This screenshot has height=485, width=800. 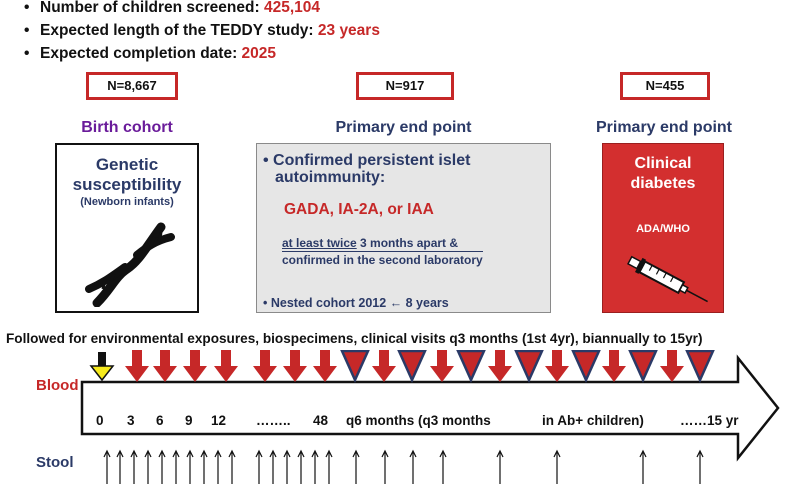 What do you see at coordinates (665, 86) in the screenshot?
I see `n-clinical-diabetes: N=455` at bounding box center [665, 86].